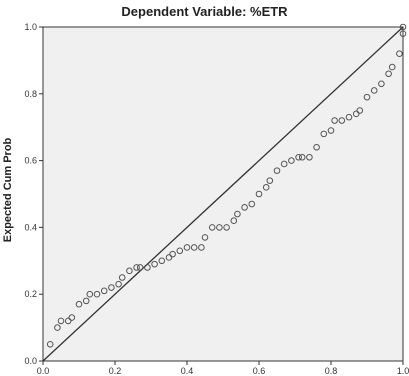  Describe the element at coordinates (30, 94) in the screenshot. I see `y-tick-label: 0.8` at that location.